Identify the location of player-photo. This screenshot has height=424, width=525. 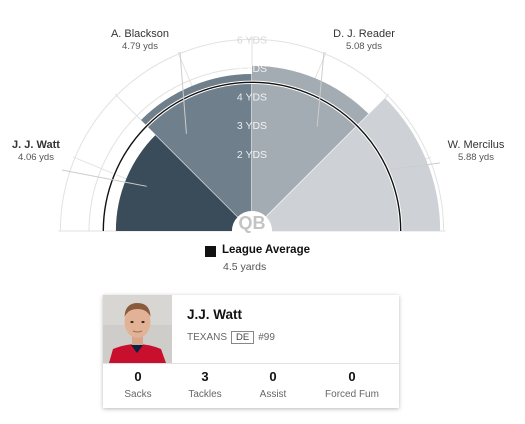
(137, 329).